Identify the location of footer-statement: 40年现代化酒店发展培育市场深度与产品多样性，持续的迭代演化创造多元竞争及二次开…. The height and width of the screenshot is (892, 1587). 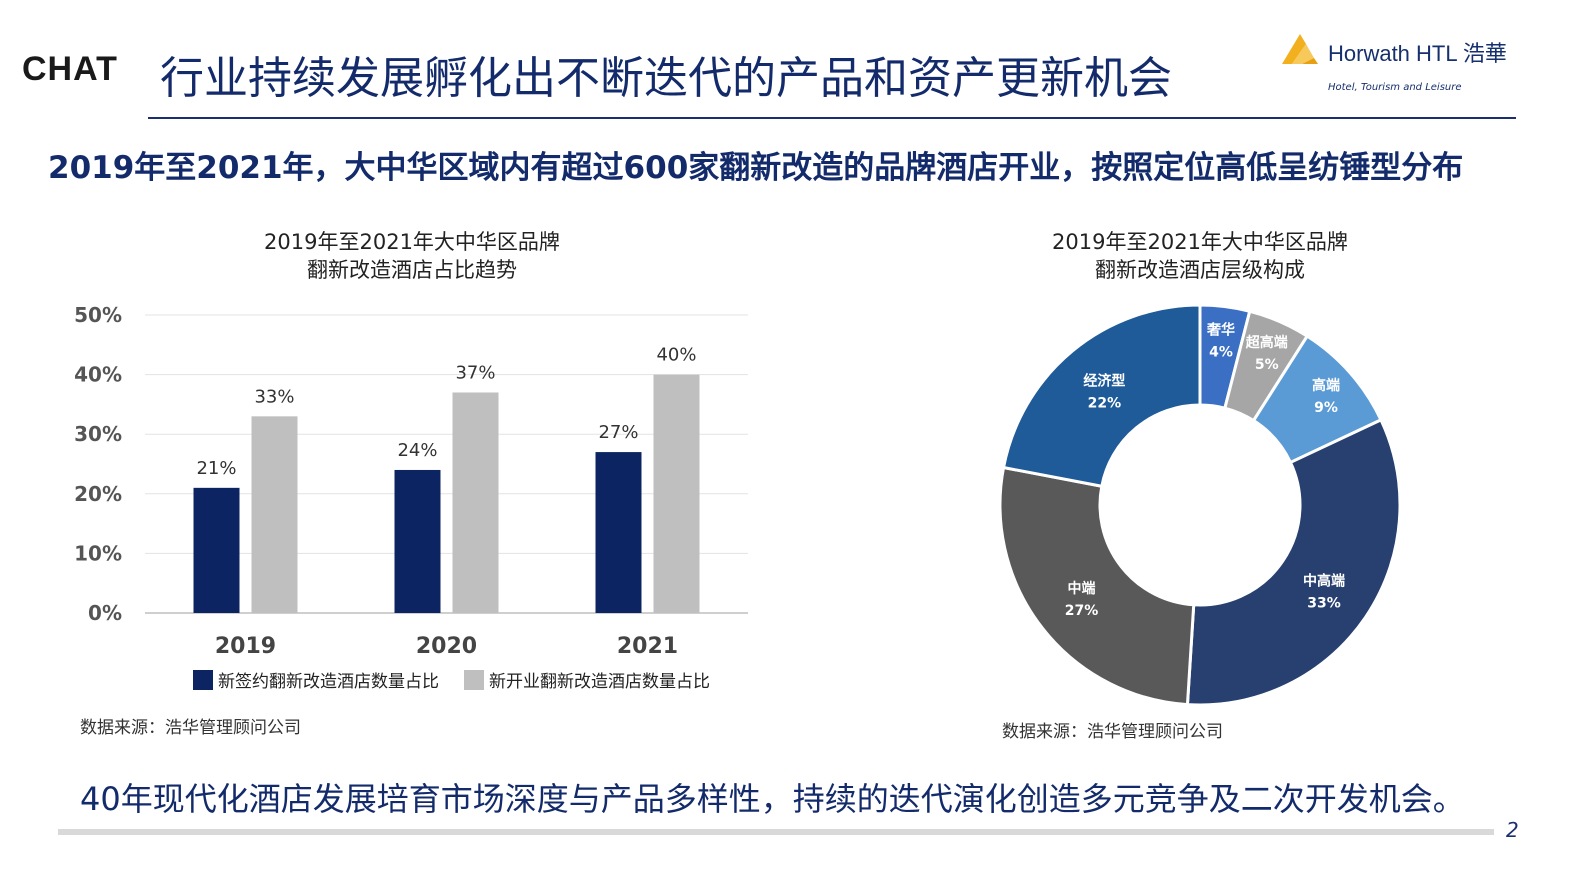
(772, 799).